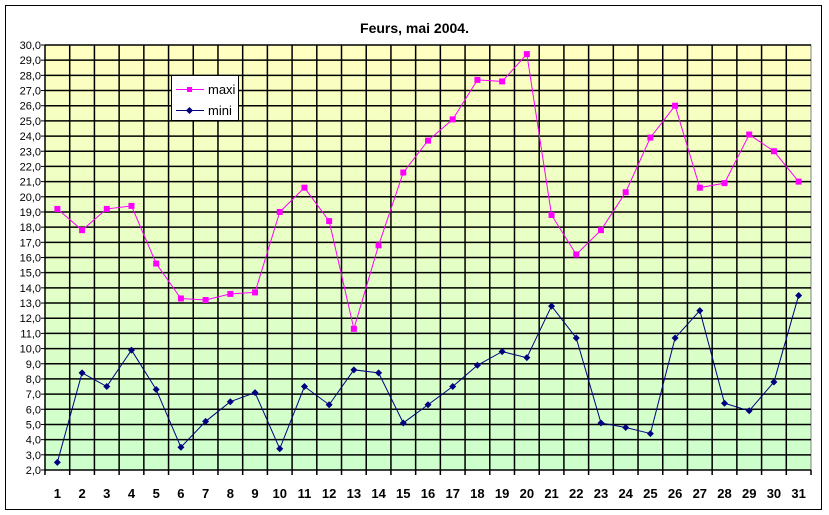 The image size is (829, 515). I want to click on y-tick-label: 23,0, so click(30, 152).